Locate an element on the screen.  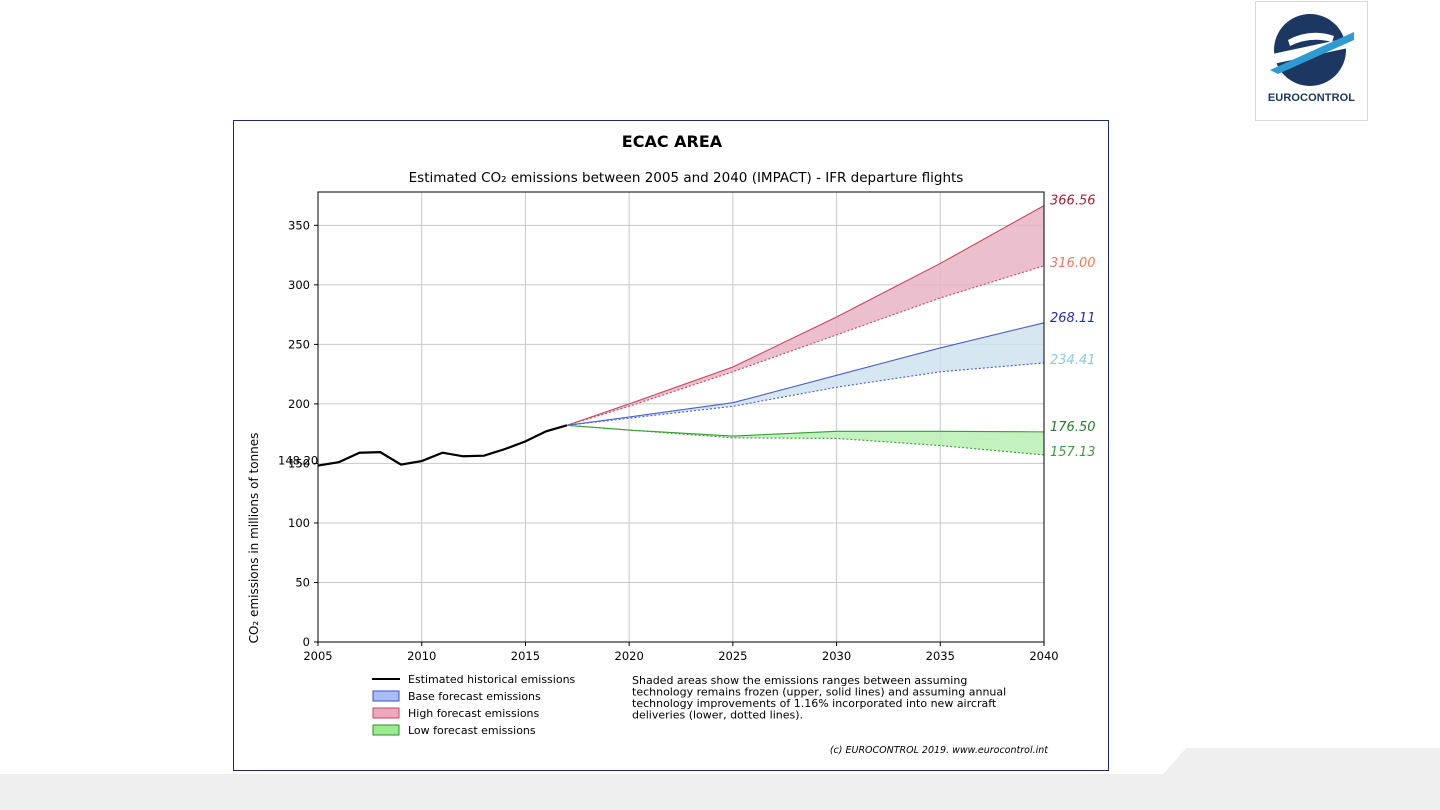
eurocontrol-logo: EUROCONTROL is located at coordinates (1311, 61).